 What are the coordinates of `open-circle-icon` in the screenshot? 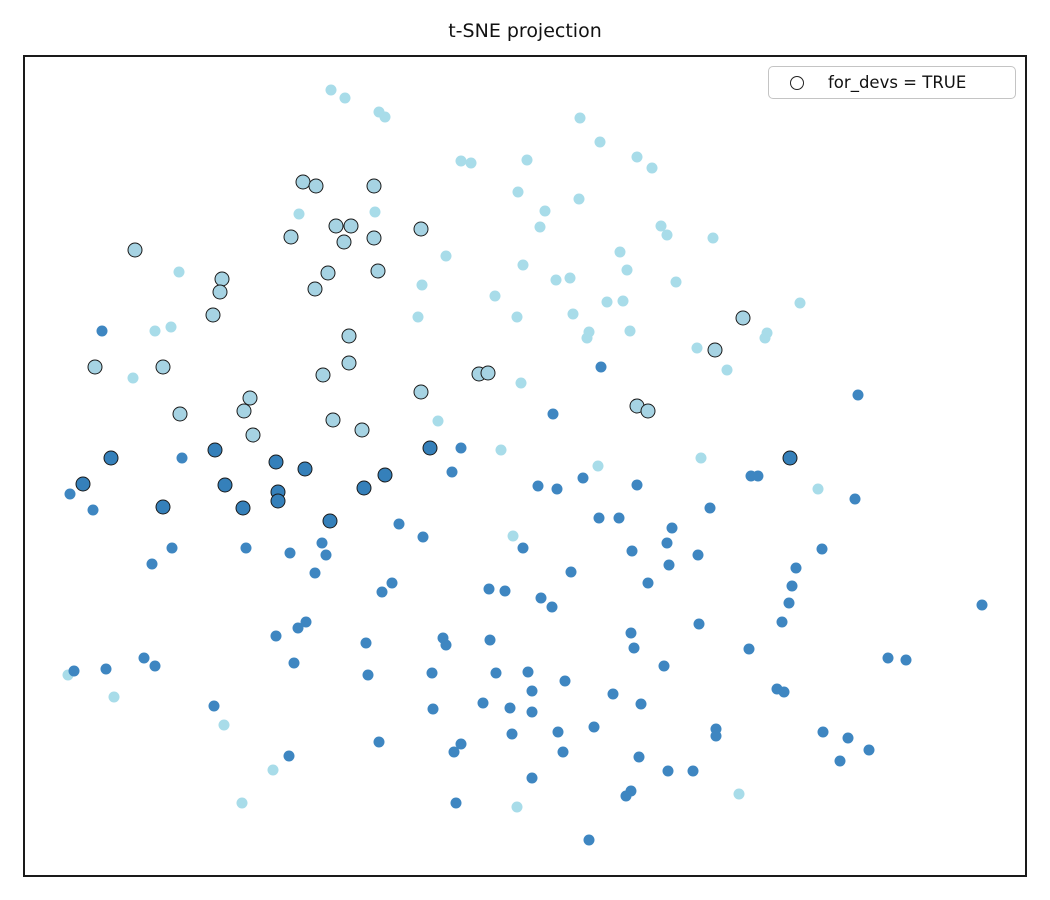 It's located at (797, 82).